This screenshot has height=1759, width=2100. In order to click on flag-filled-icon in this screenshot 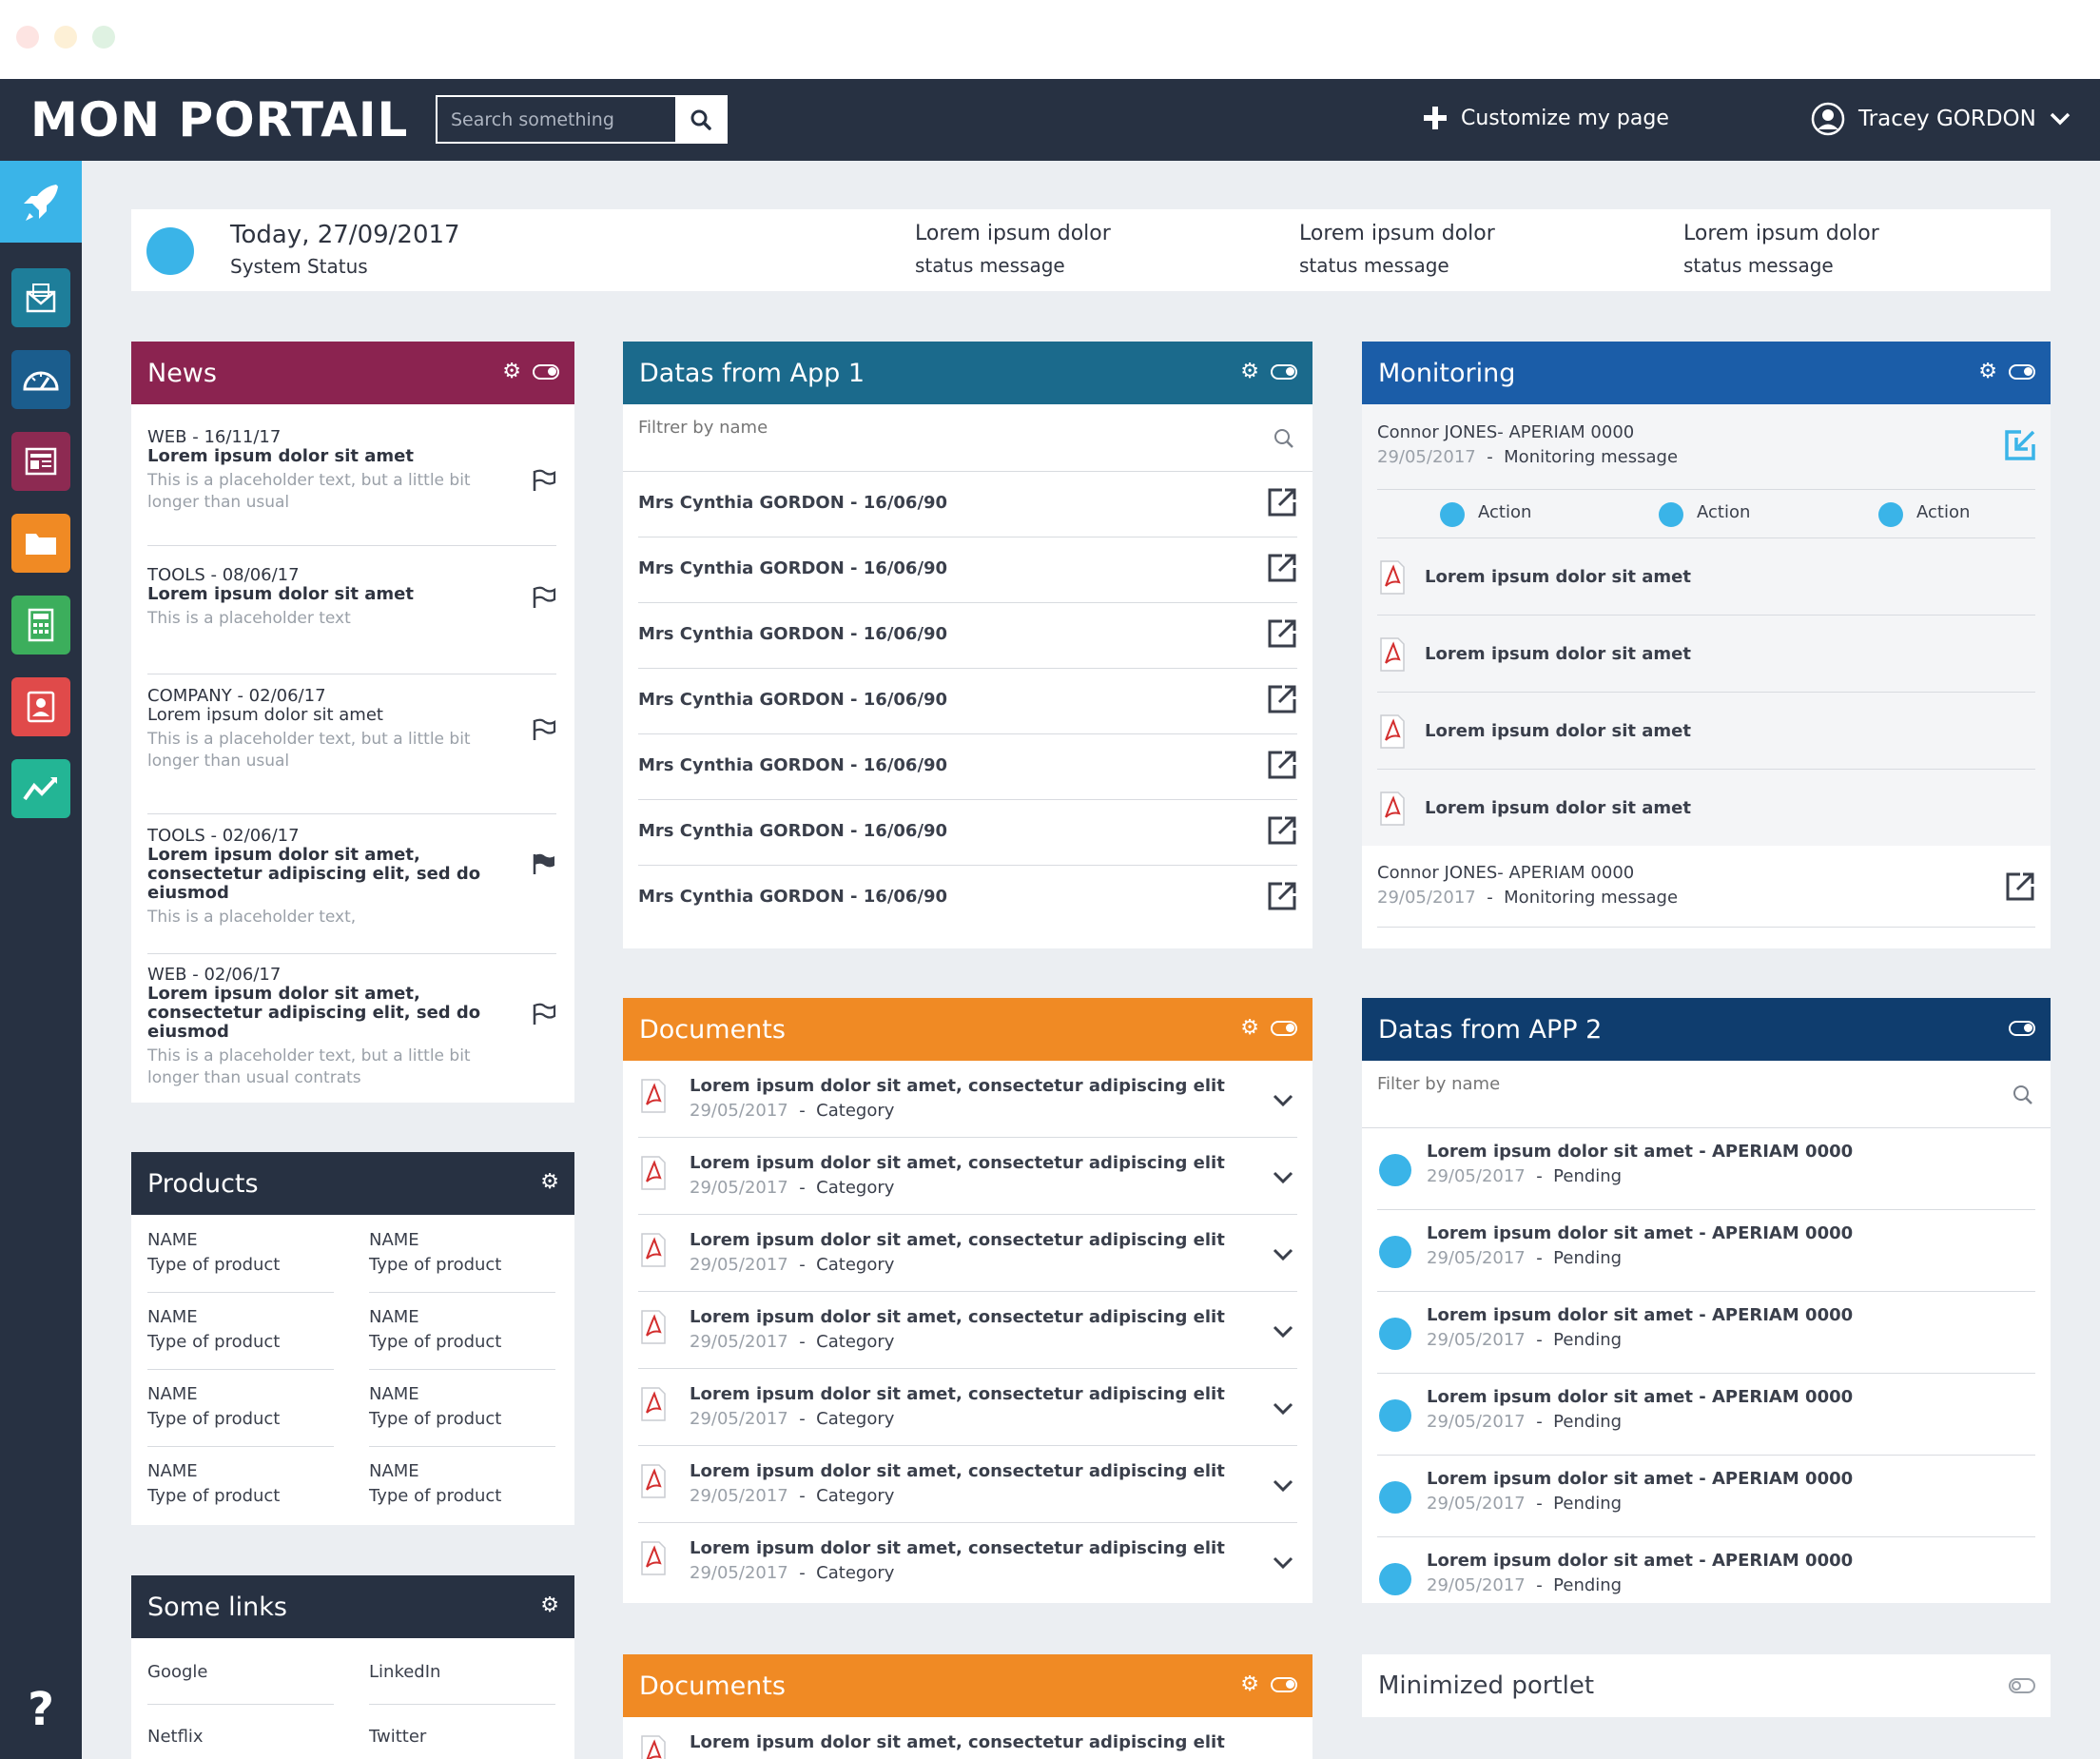, I will do `click(544, 864)`.